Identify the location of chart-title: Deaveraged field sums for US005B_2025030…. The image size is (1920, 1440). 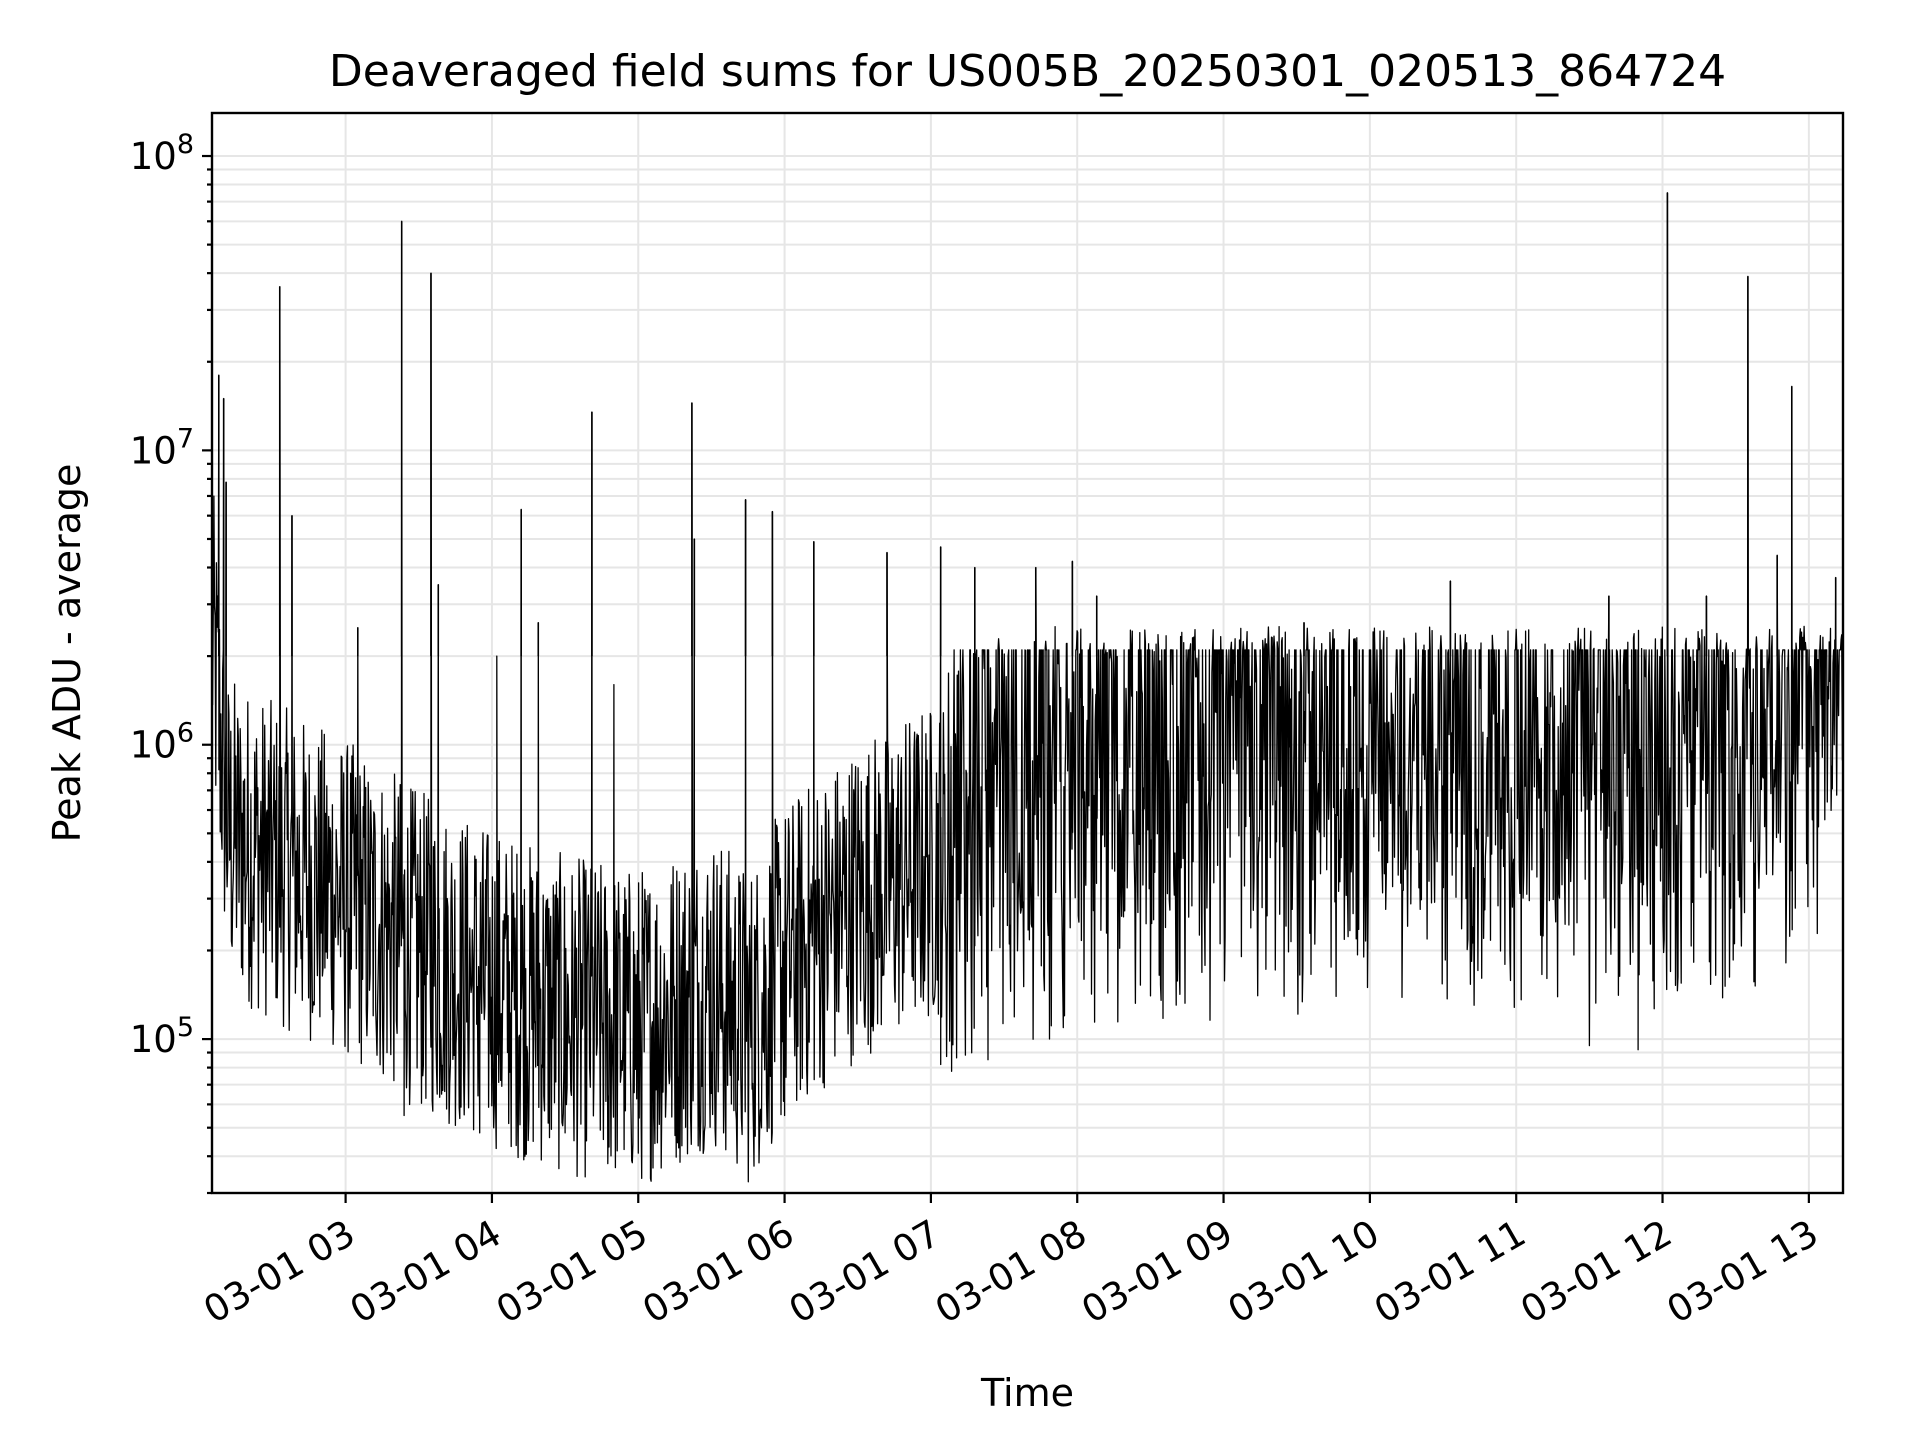
(1027, 71).